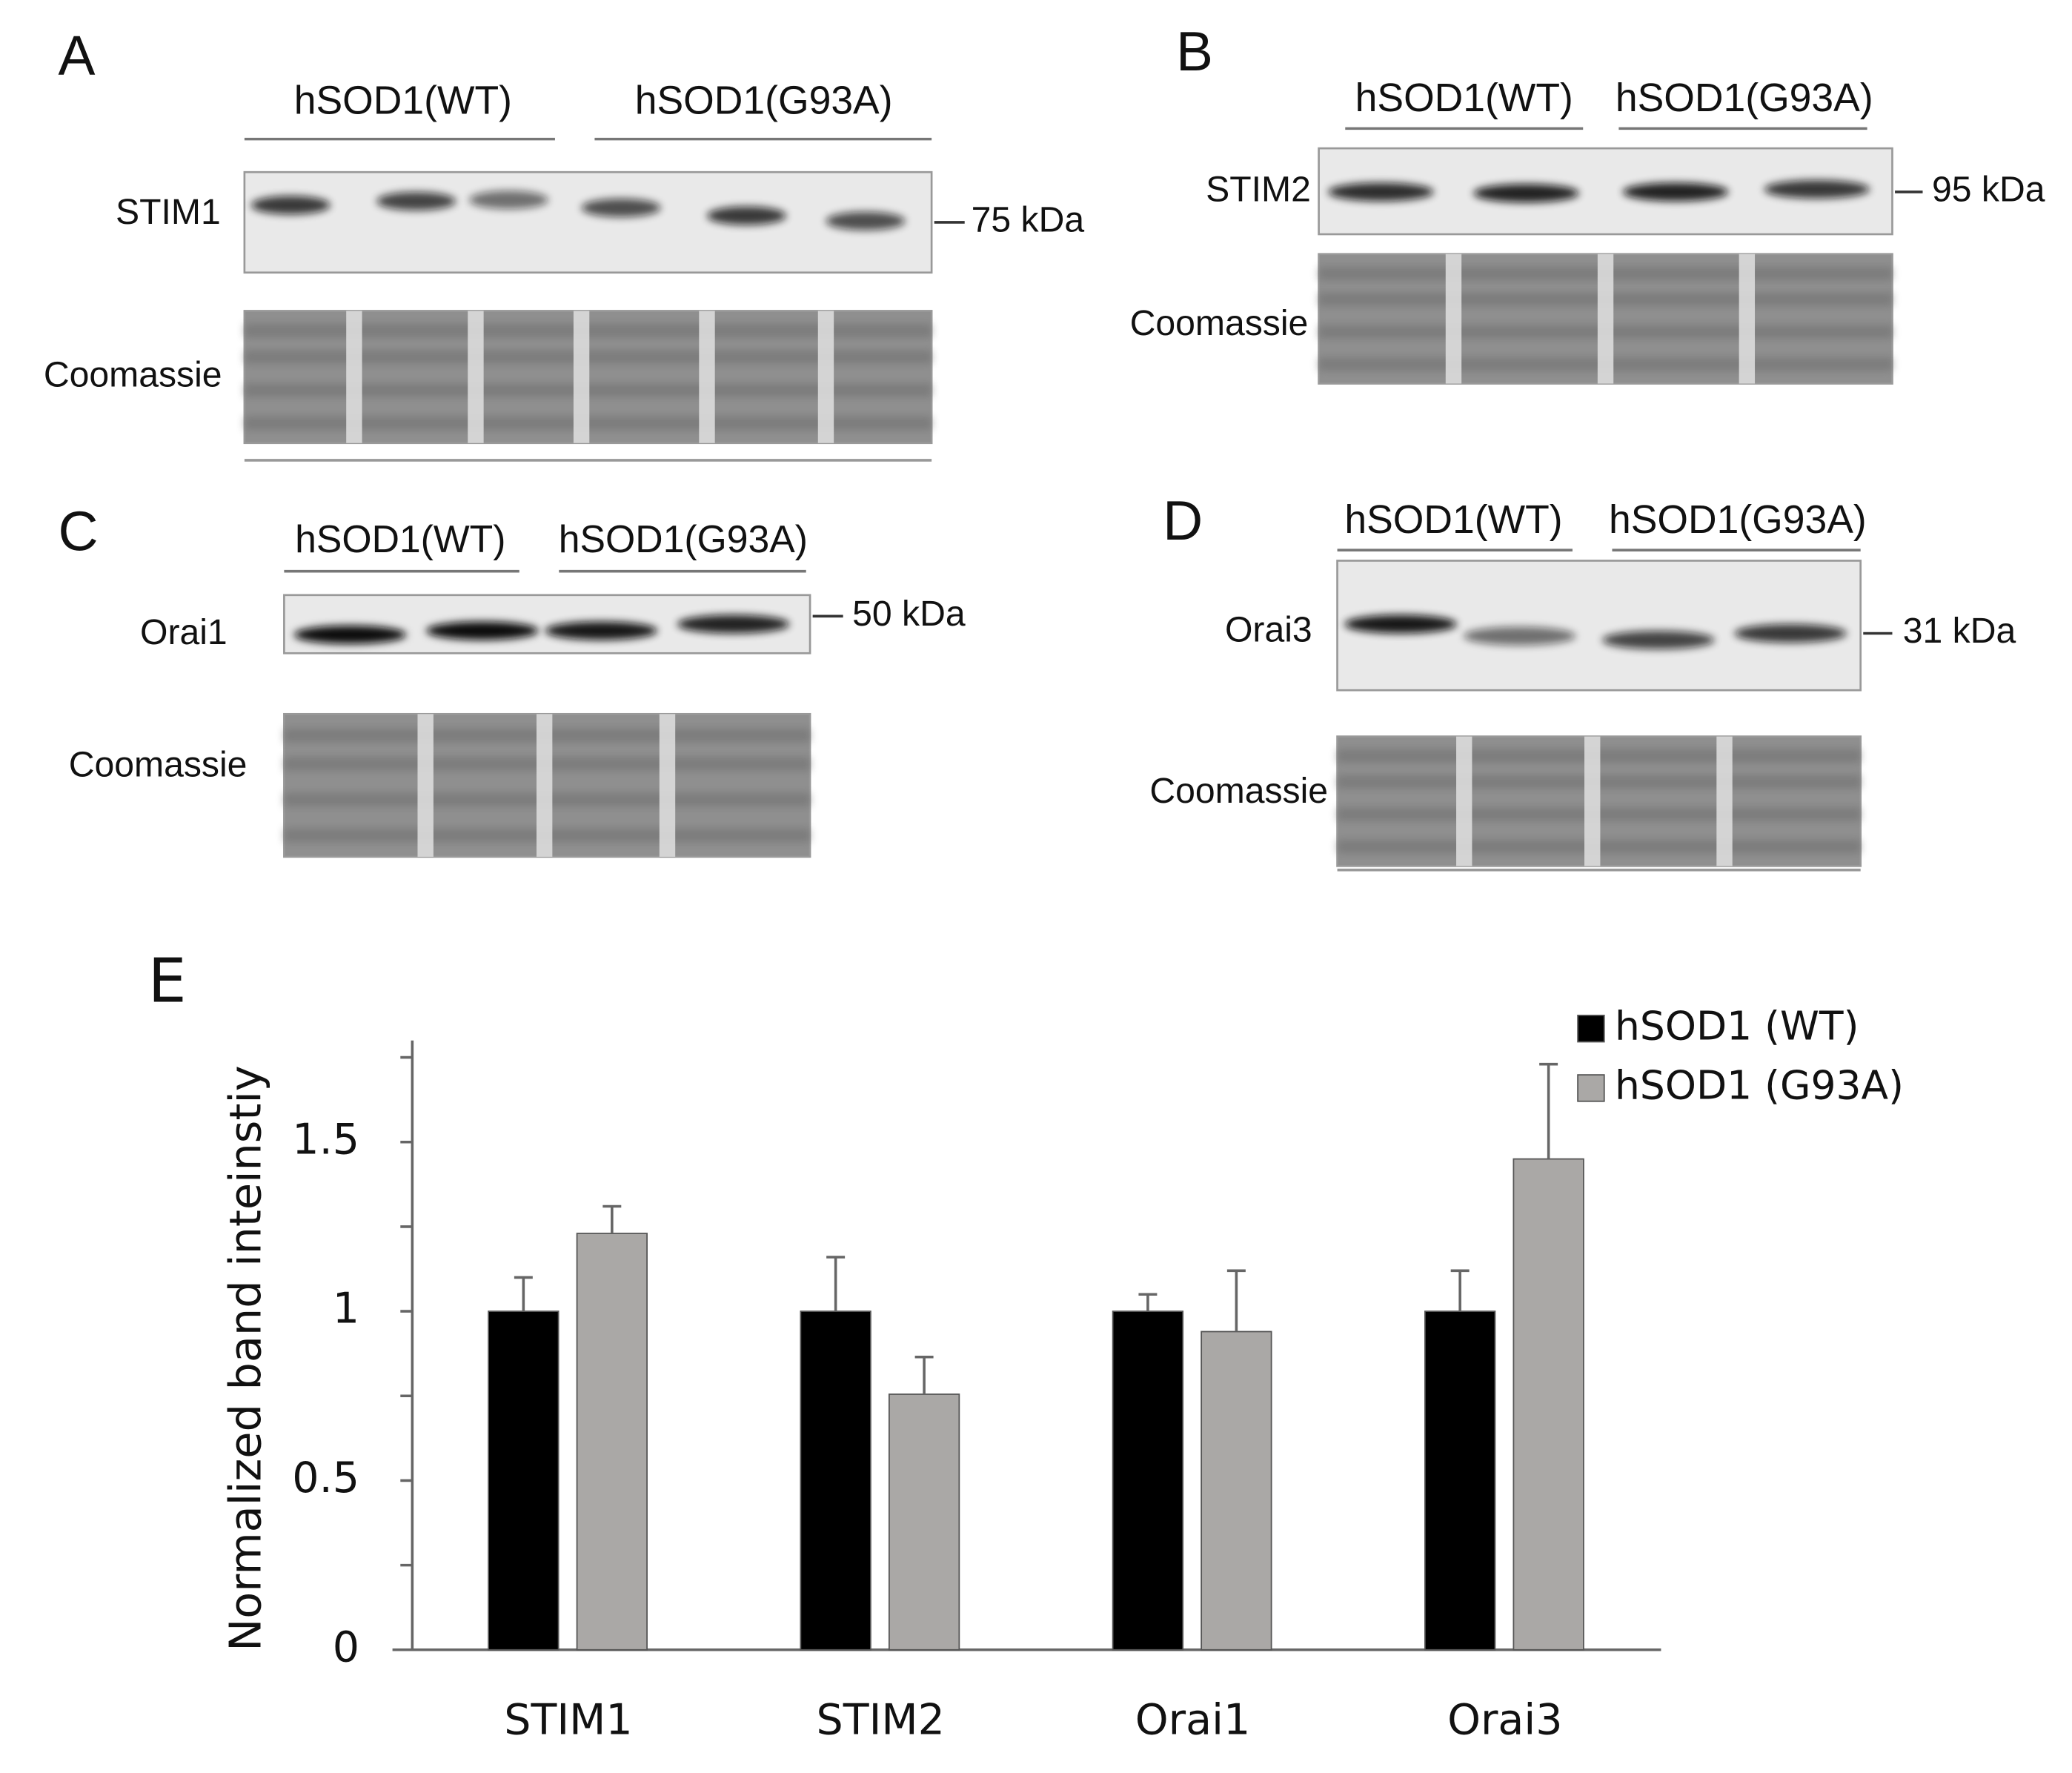 The width and height of the screenshot is (2072, 1773). What do you see at coordinates (909, 614) in the screenshot?
I see `size-marker: 50 kDa` at bounding box center [909, 614].